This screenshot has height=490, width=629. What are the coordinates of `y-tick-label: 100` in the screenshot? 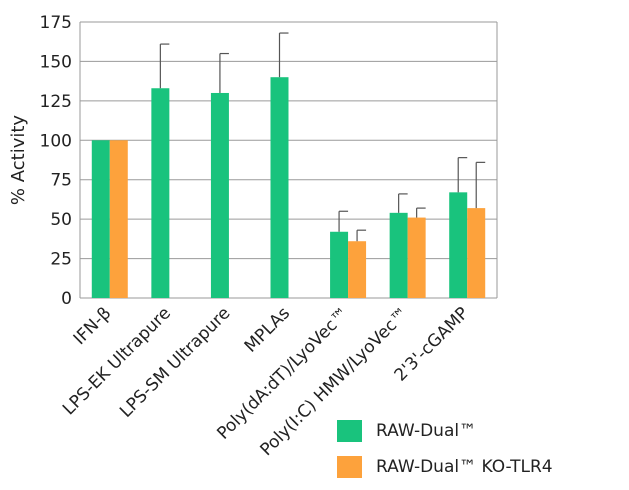 It's located at (56, 141).